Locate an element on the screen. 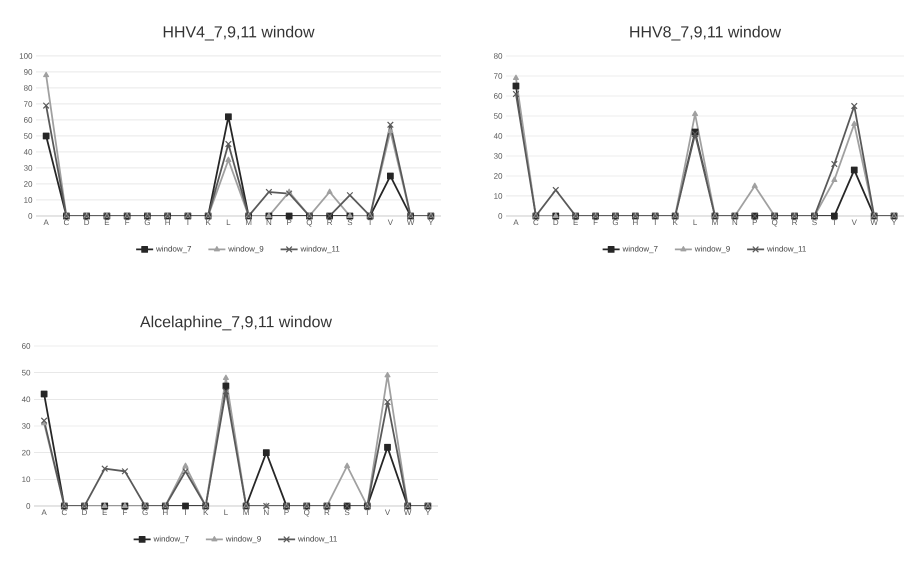  chart-title: HHV4_7,9,11 window is located at coordinates (239, 33).